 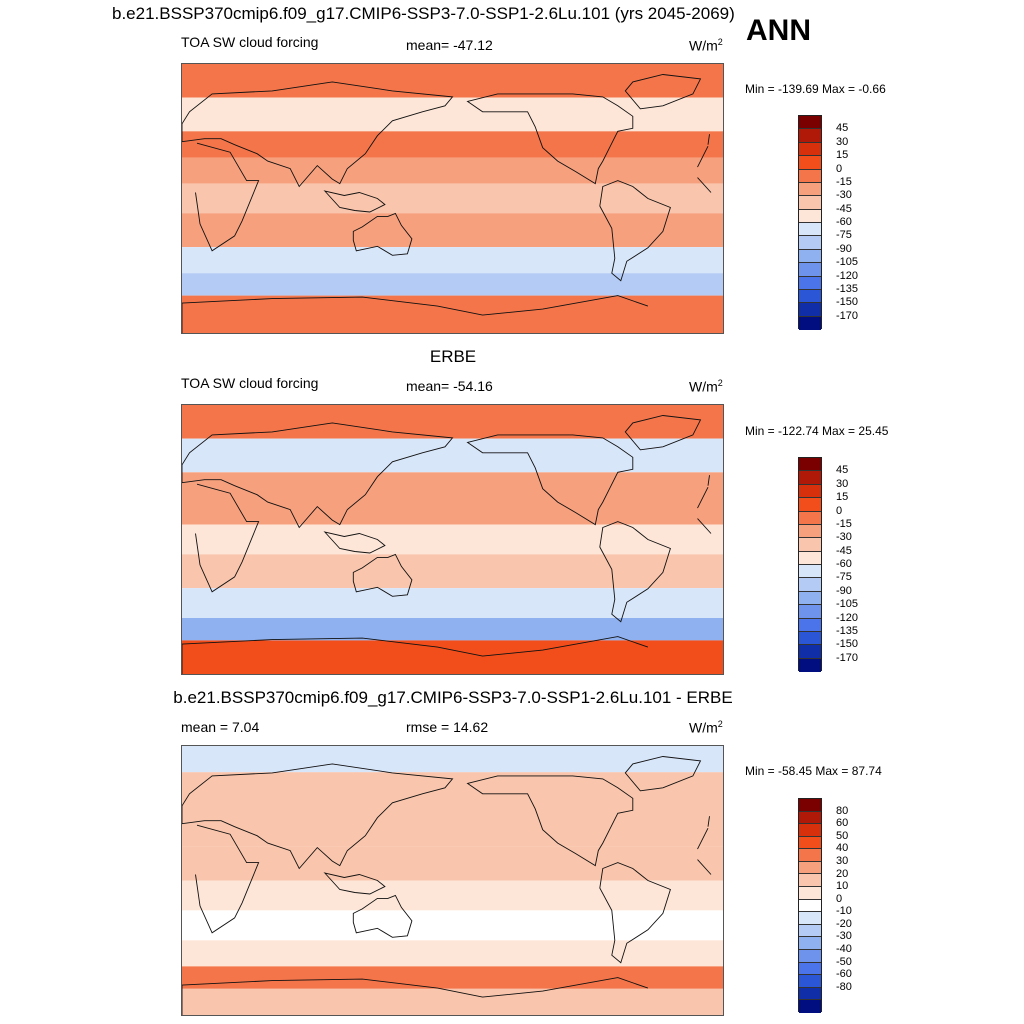 I want to click on colorbar-tick-label: -80, so click(x=844, y=986).